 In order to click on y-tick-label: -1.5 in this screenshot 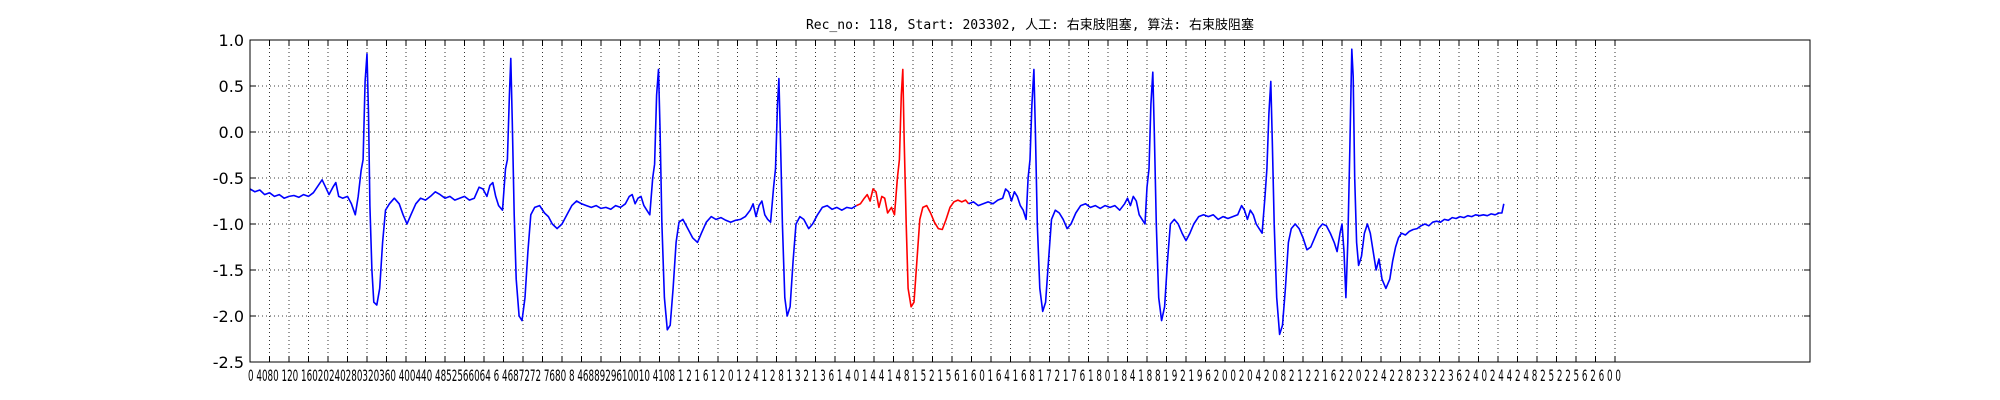, I will do `click(228, 270)`.